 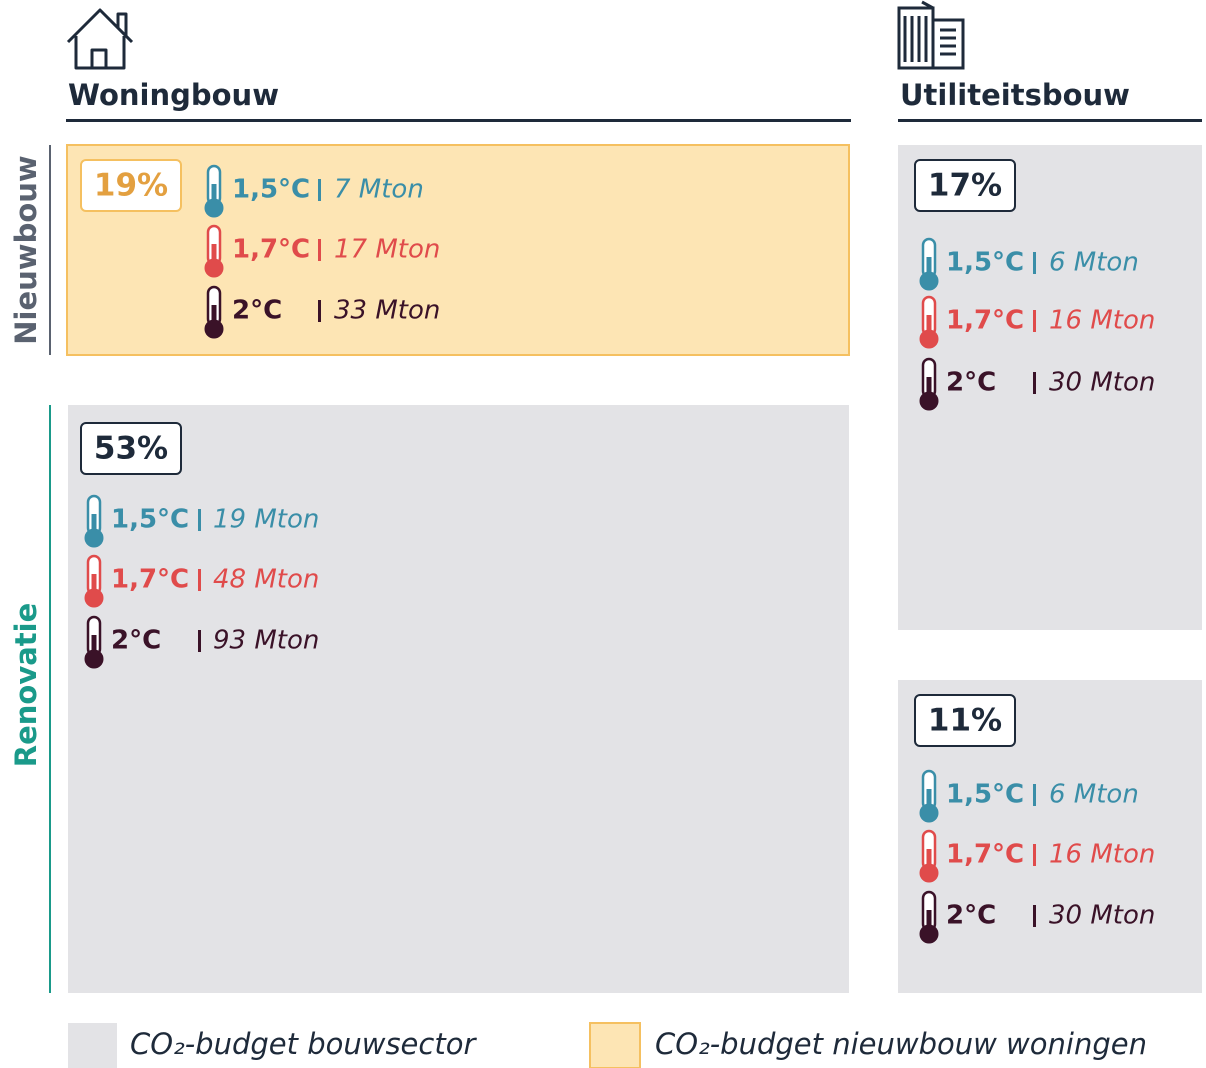 What do you see at coordinates (266, 641) in the screenshot?
I see `scenario-budget: 93 Mton` at bounding box center [266, 641].